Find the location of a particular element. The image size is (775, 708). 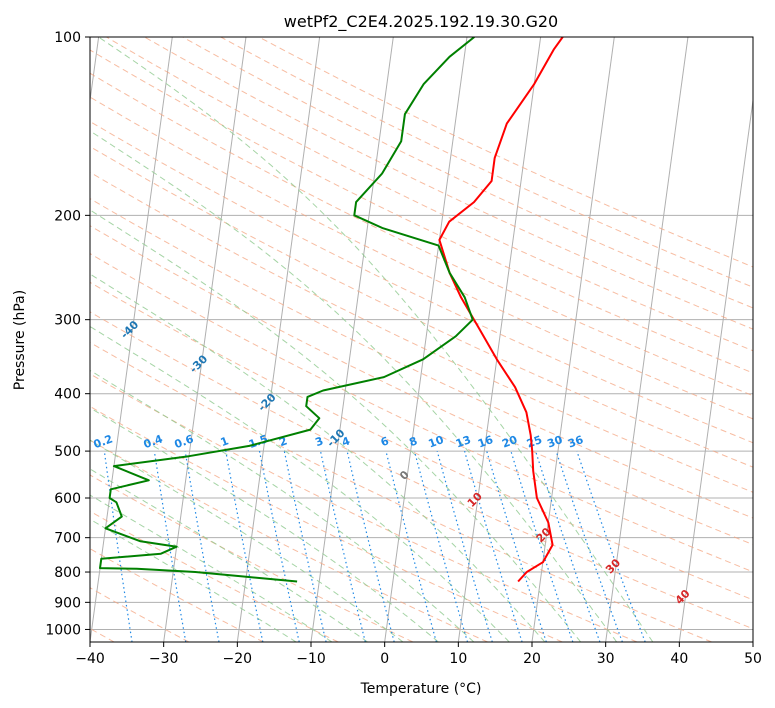

x-tick-label: 40 is located at coordinates (679, 659).